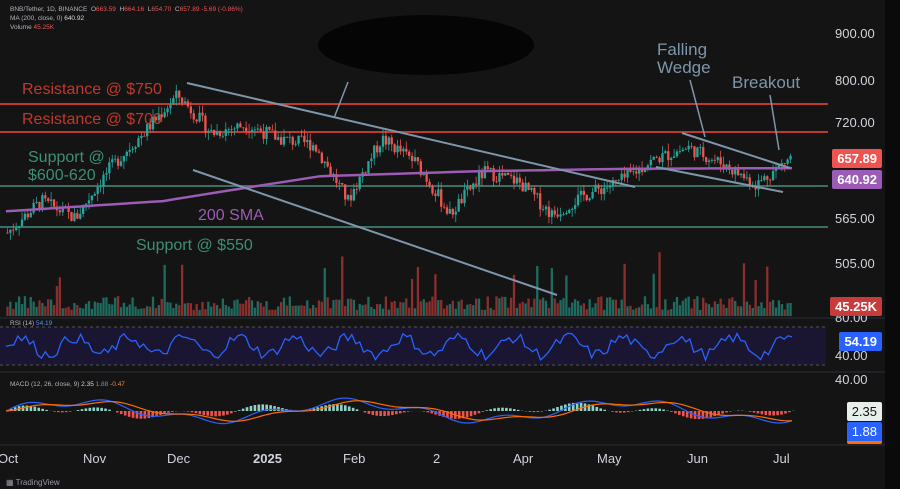 Image resolution: width=900 pixels, height=489 pixels. Describe the element at coordinates (395, 458) in the screenshot. I see `time-axis: Oct Nov Dec 2025 Feb 2 Apr May Jun Jul` at that location.